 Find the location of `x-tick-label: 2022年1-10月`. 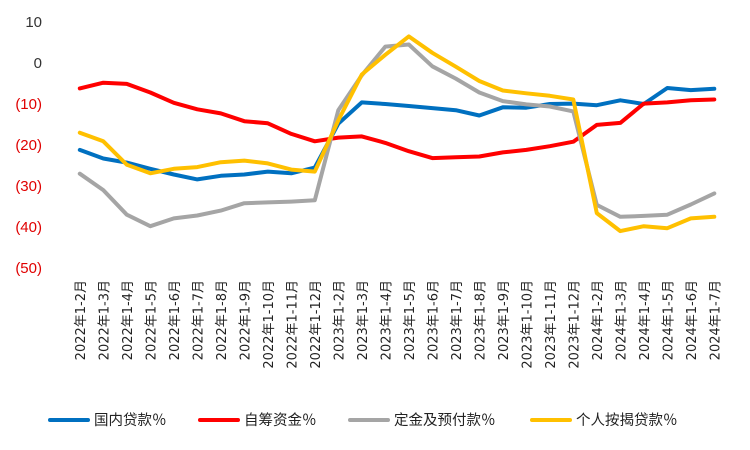

x-tick-label: 2022年1-10月 is located at coordinates (269, 324).